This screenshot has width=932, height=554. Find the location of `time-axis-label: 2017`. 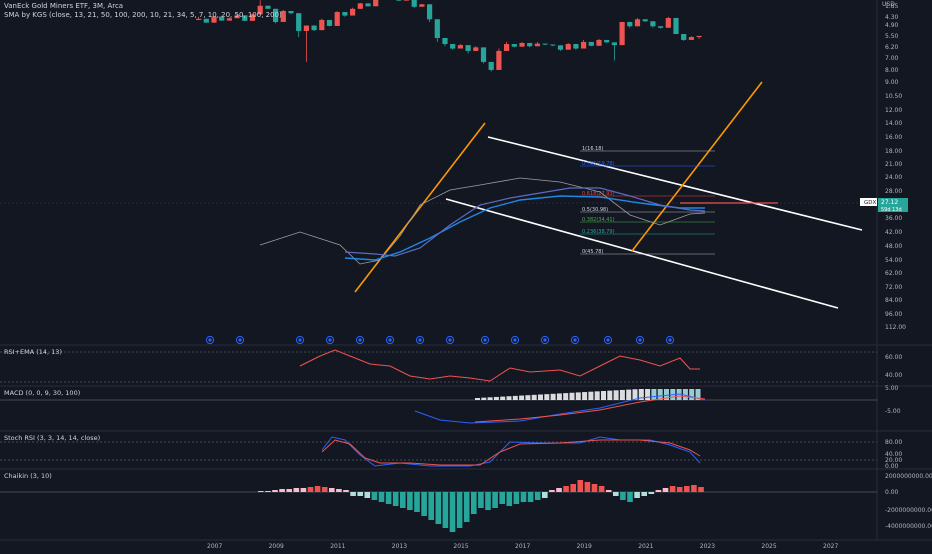

time-axis-label: 2017 is located at coordinates (522, 546).